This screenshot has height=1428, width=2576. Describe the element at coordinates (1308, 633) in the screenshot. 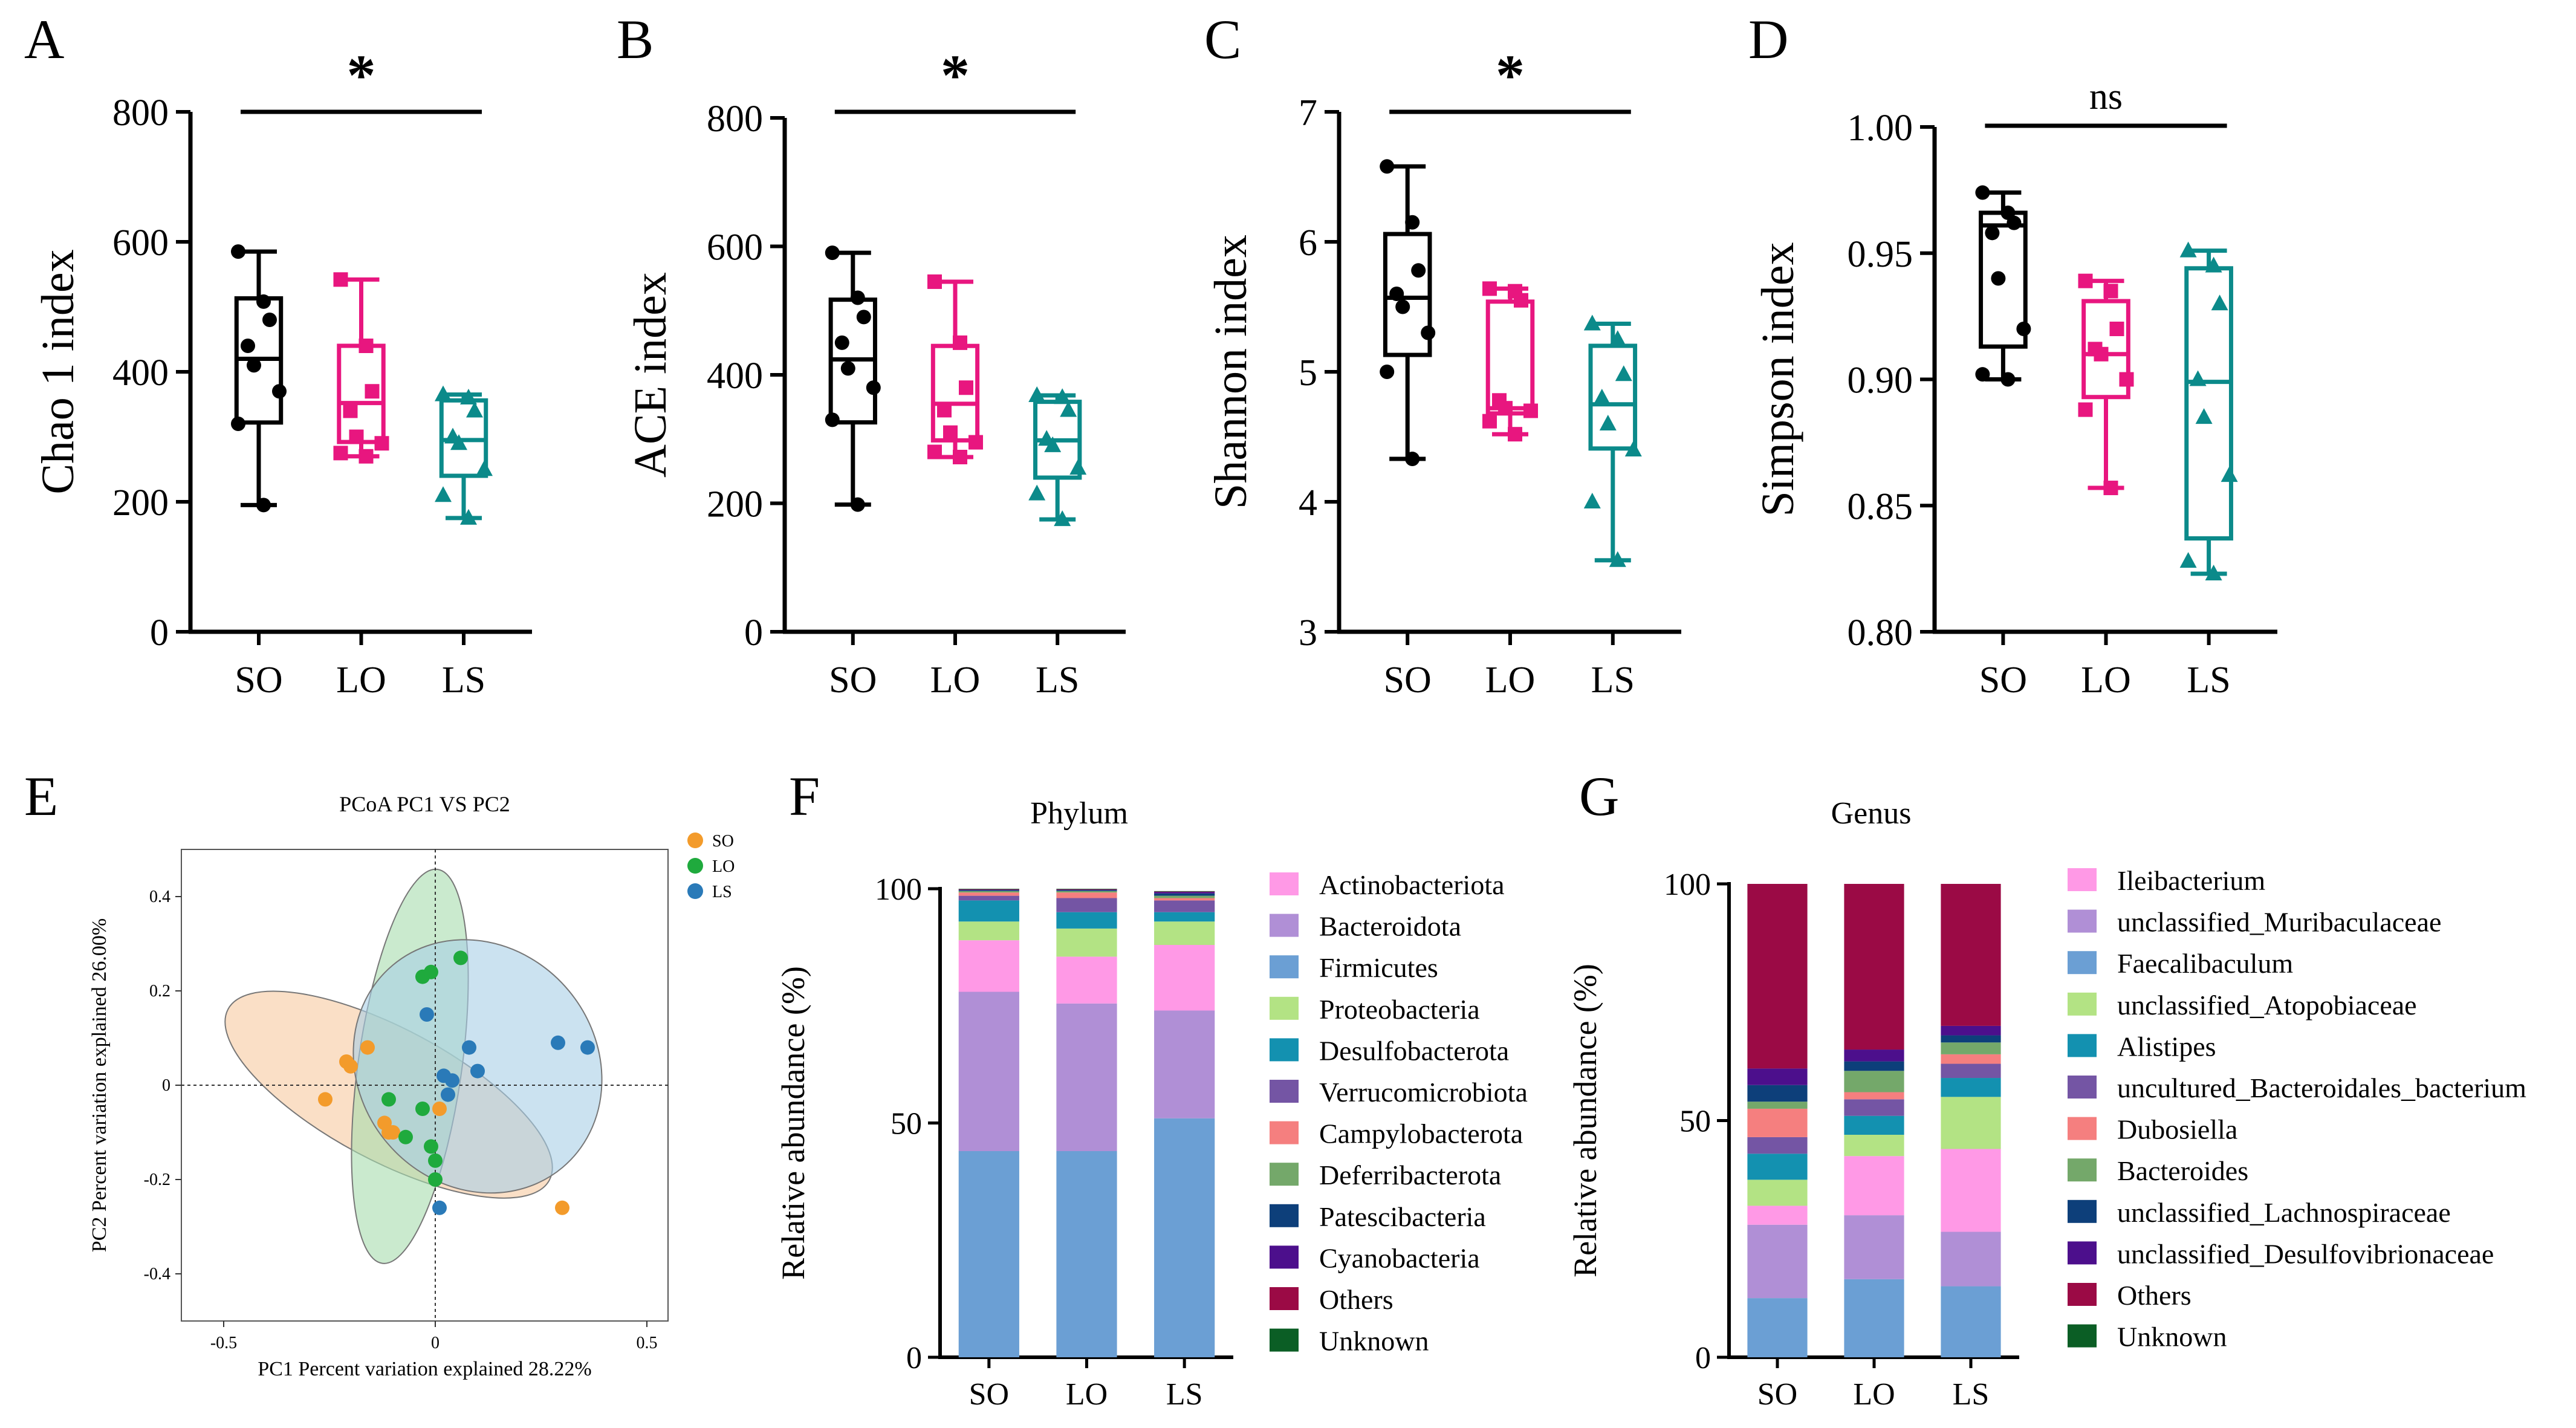

I see `y-tick-label: 3` at that location.